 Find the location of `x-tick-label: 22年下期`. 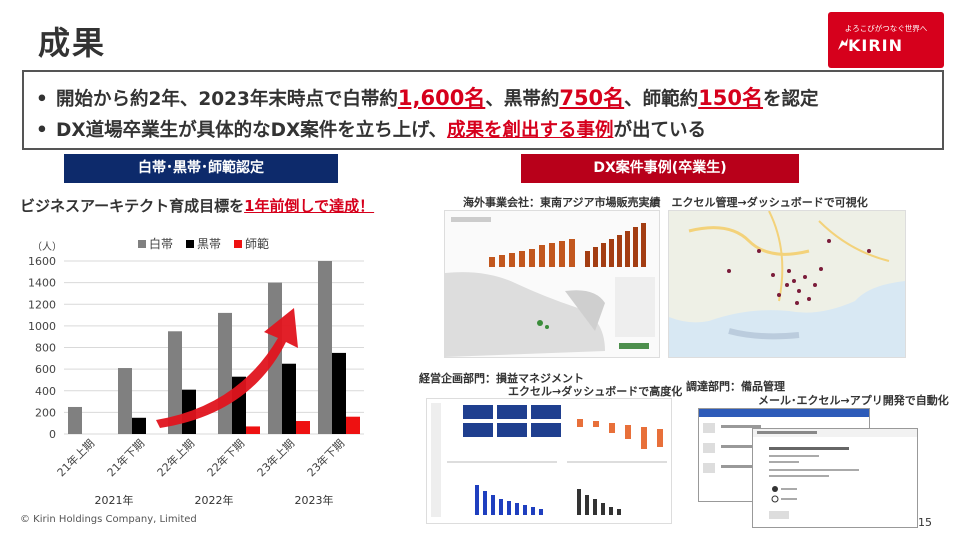

x-tick-label: 22年下期 is located at coordinates (225, 457).